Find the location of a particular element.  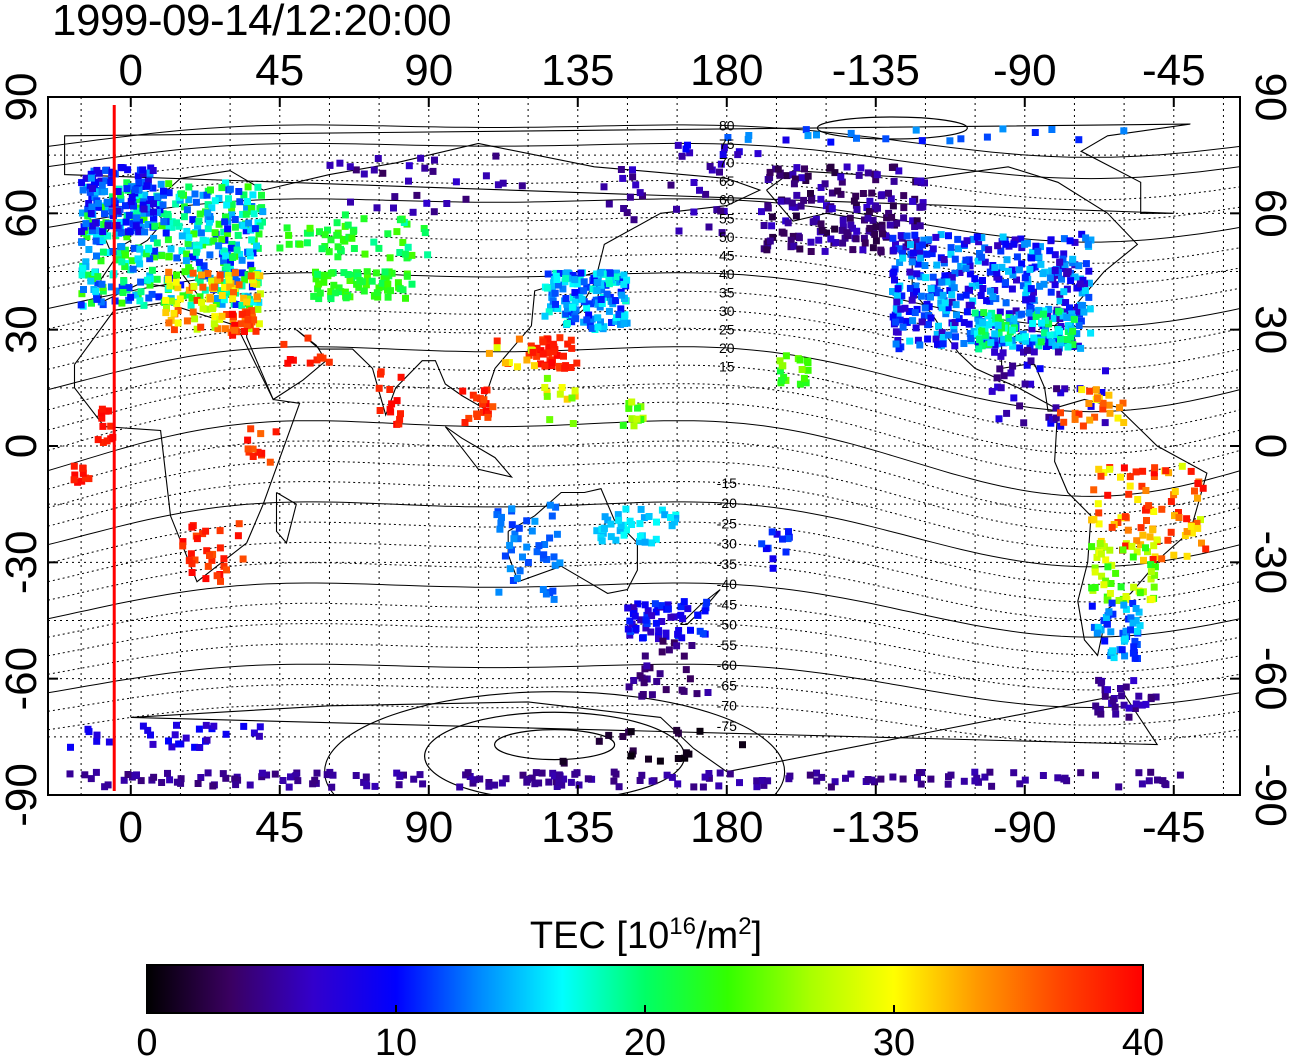

lon-tick-label-top: -90 is located at coordinates (1025, 70).